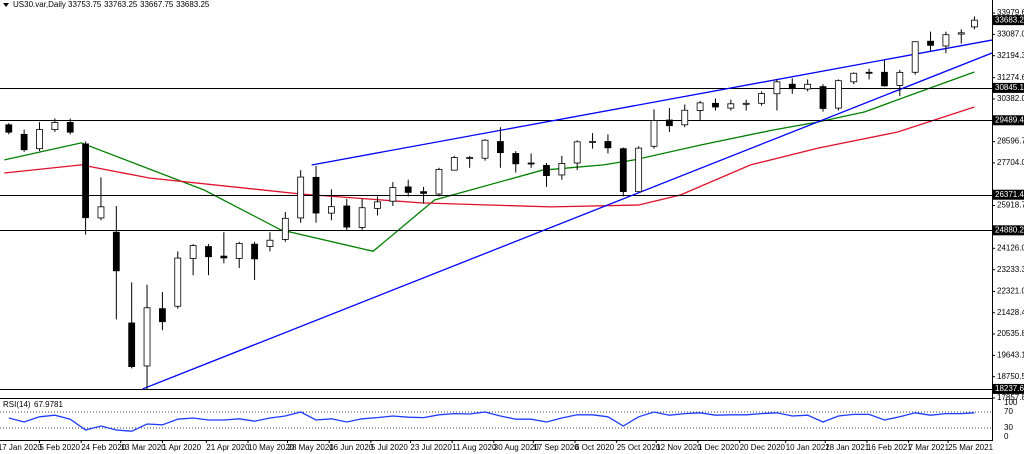  What do you see at coordinates (679, 447) in the screenshot?
I see `x-tick-label: 12 Nov 2020` at bounding box center [679, 447].